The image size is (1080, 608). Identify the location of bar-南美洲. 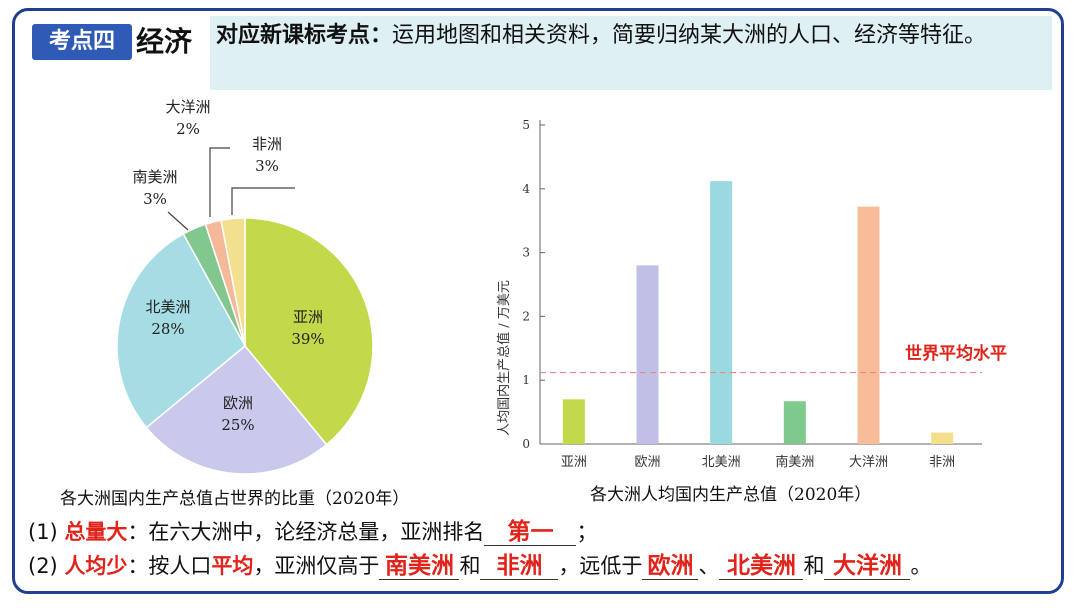
(794, 422).